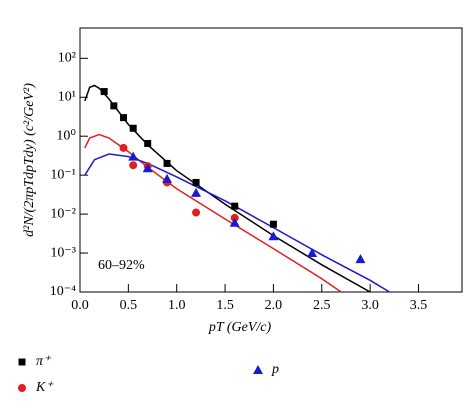  What do you see at coordinates (129, 305) in the screenshot?
I see `x-tick-label: 0.5` at bounding box center [129, 305].